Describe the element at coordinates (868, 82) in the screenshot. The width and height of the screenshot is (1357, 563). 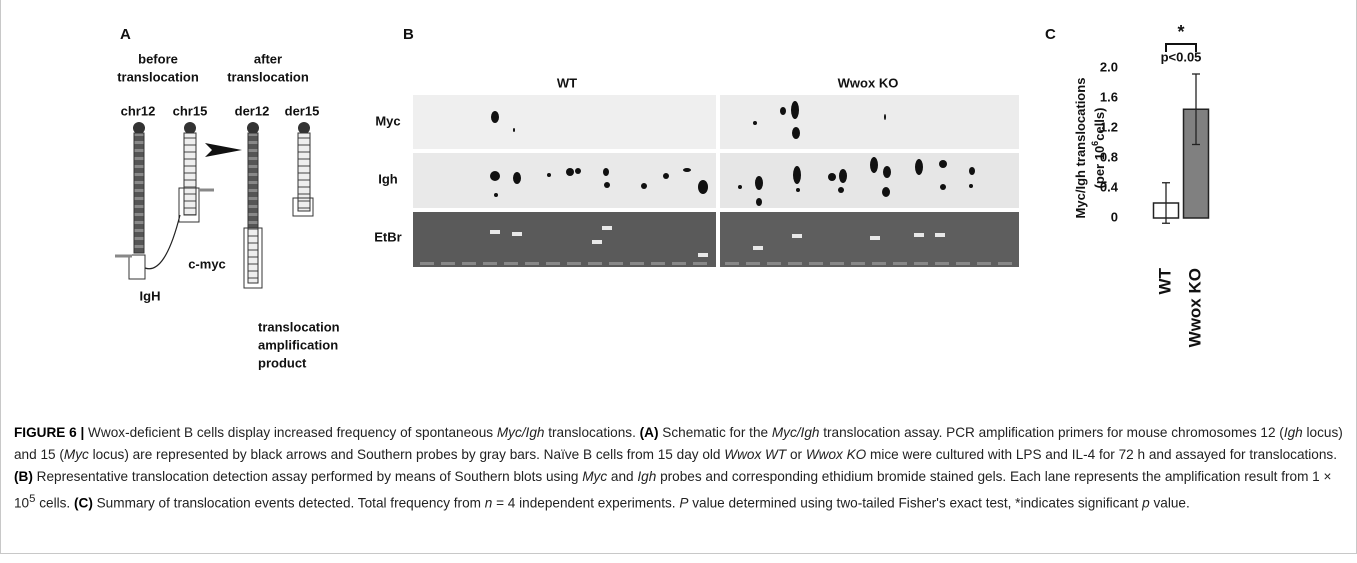
I see `group-label: Wwox KO` at that location.